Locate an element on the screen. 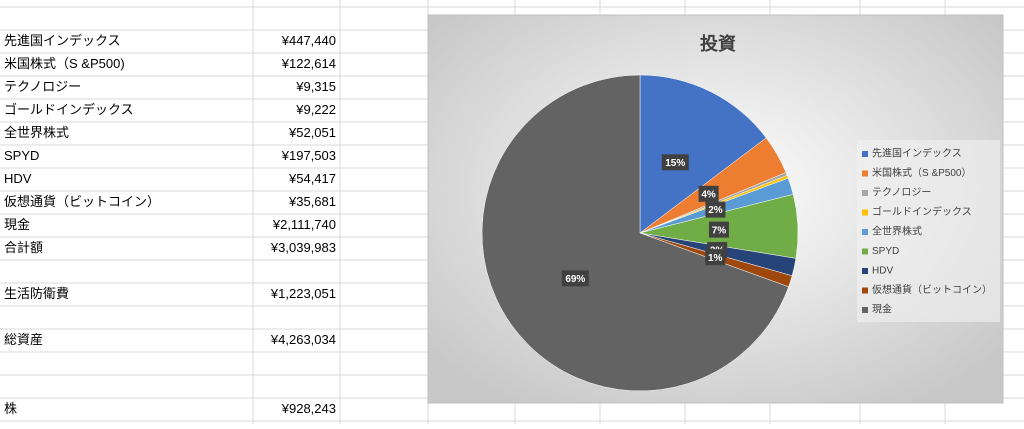 Image resolution: width=1024 pixels, height=429 pixels. data-label: 1% is located at coordinates (715, 258).